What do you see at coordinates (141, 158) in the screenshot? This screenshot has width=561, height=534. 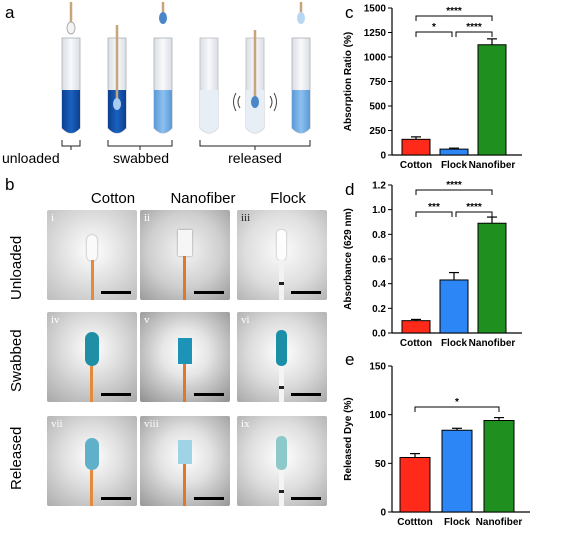 I see `label-swabbed: swabbed` at bounding box center [141, 158].